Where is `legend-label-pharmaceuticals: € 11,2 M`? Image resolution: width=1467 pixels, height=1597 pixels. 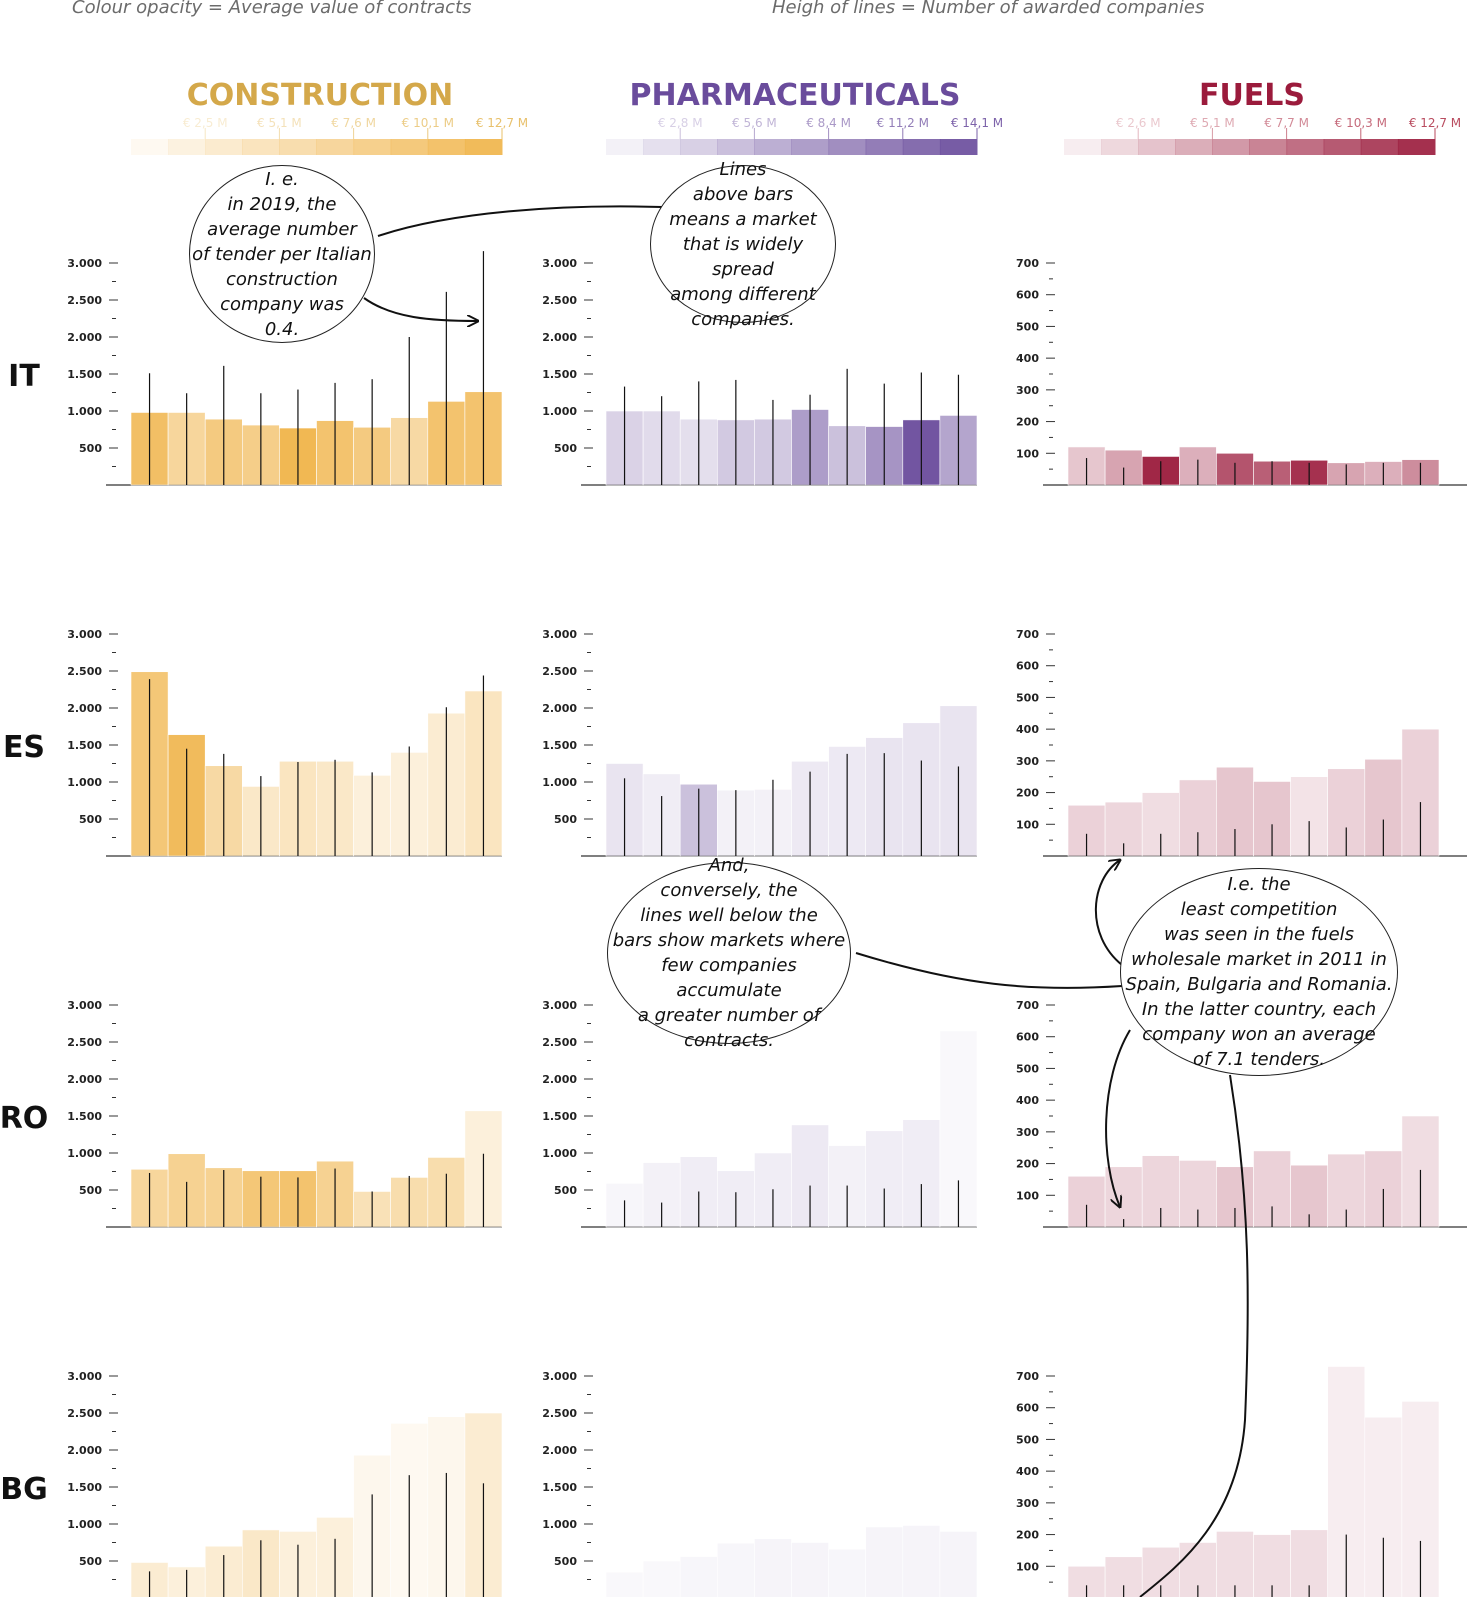
legend-label-pharmaceuticals: € 11,2 M is located at coordinates (903, 123).